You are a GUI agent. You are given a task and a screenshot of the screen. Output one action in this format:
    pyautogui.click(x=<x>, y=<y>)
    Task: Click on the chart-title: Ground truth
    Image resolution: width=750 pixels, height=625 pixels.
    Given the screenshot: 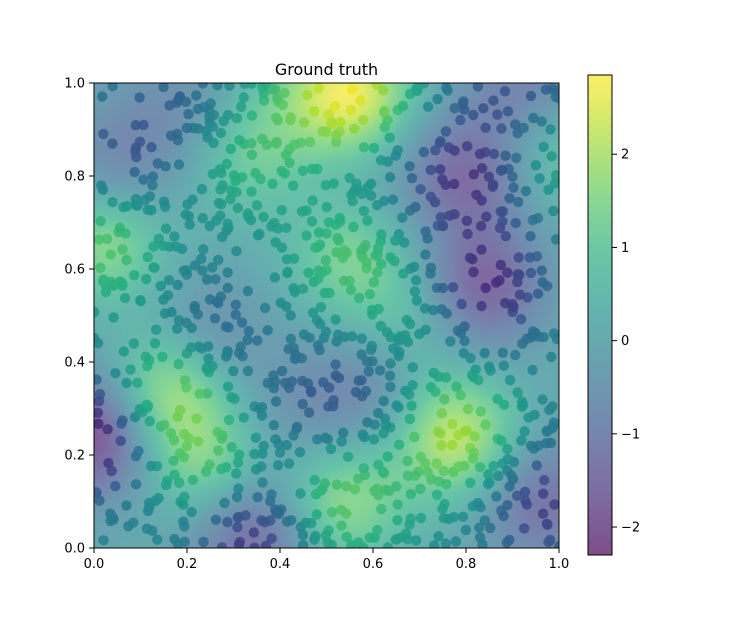 What is the action you would take?
    pyautogui.click(x=326, y=69)
    